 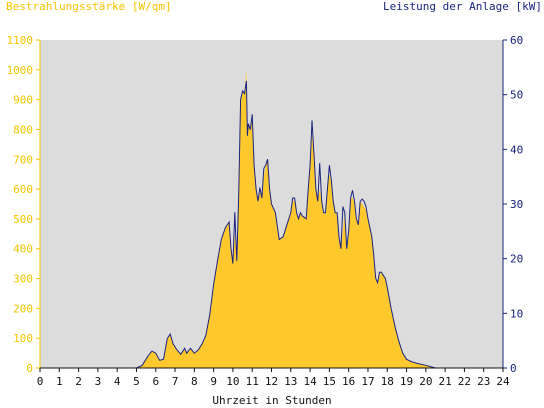 I want to click on x-tick-label: 2, so click(x=78, y=381).